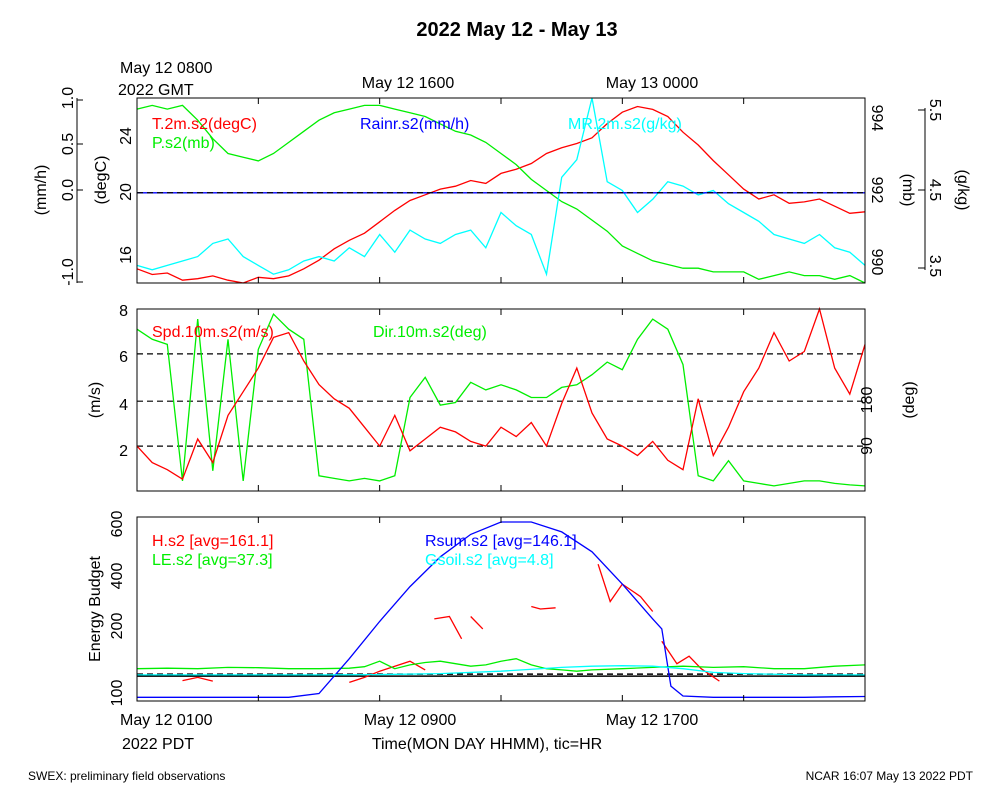 The image size is (1000, 800). What do you see at coordinates (68, 272) in the screenshot?
I see `tick-label: -1.0` at bounding box center [68, 272].